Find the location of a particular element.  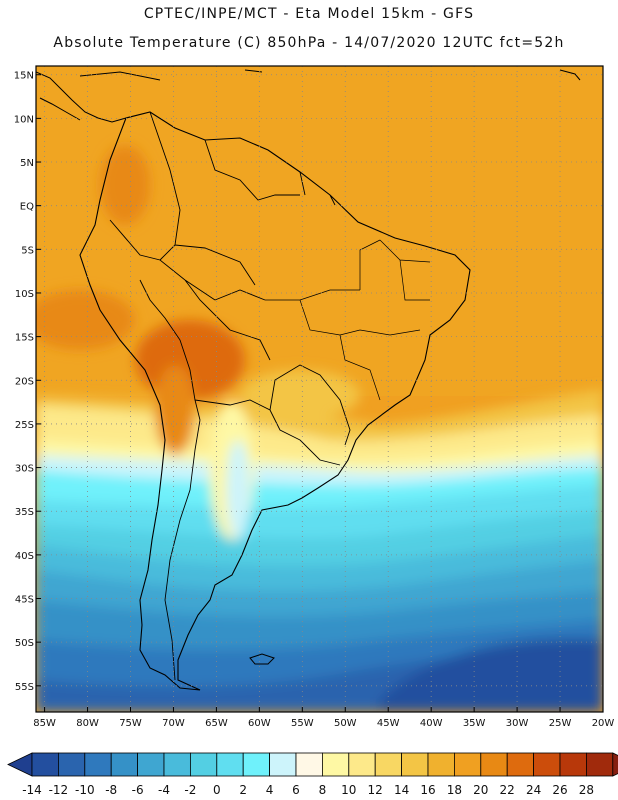

colorbar-label: 8 is located at coordinates (323, 790).